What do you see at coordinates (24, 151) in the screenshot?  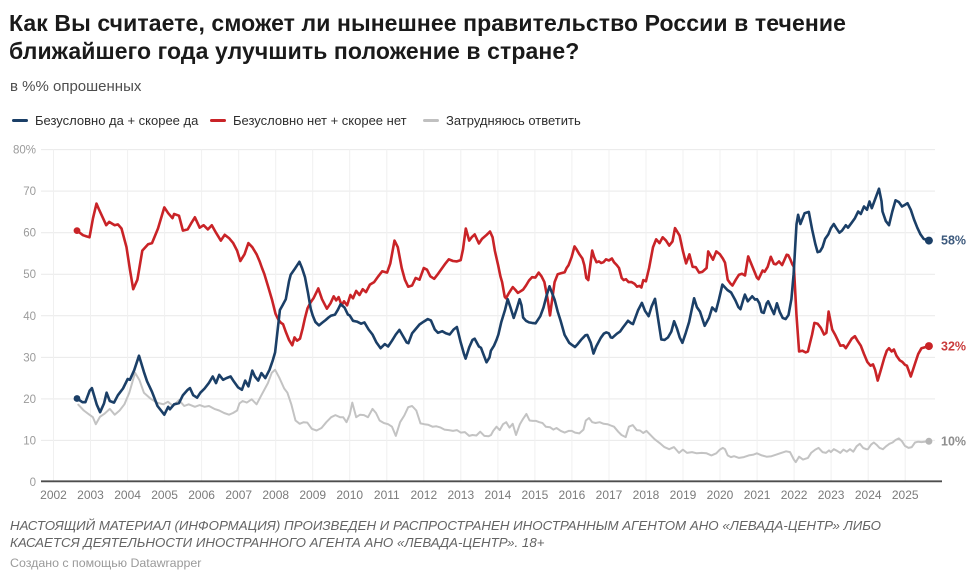 I see `svg-text: 80%` at bounding box center [24, 151].